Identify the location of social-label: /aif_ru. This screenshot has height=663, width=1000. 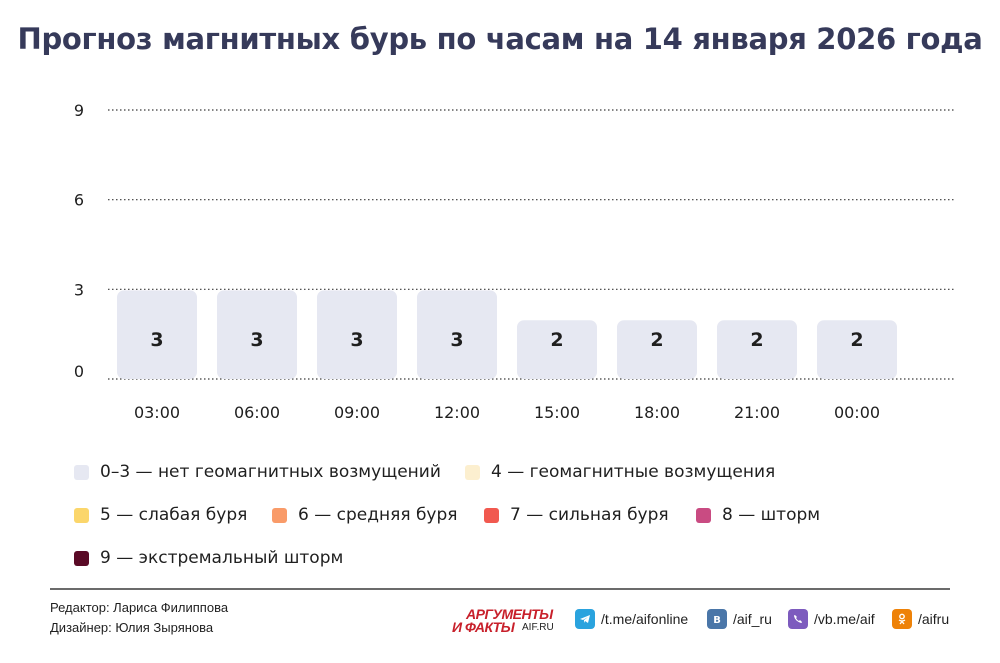
(752, 619).